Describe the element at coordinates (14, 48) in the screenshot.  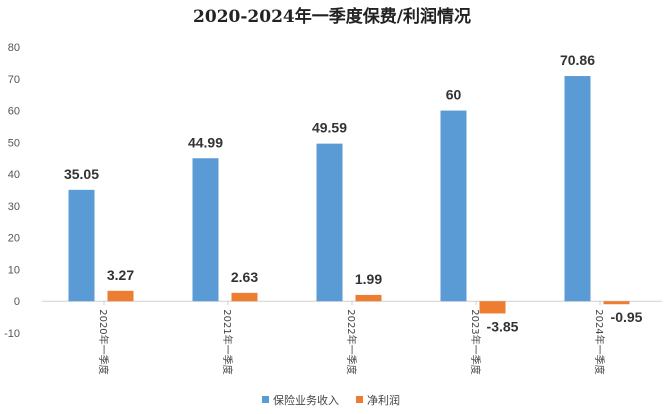
I see `y-tick-label: 80` at that location.